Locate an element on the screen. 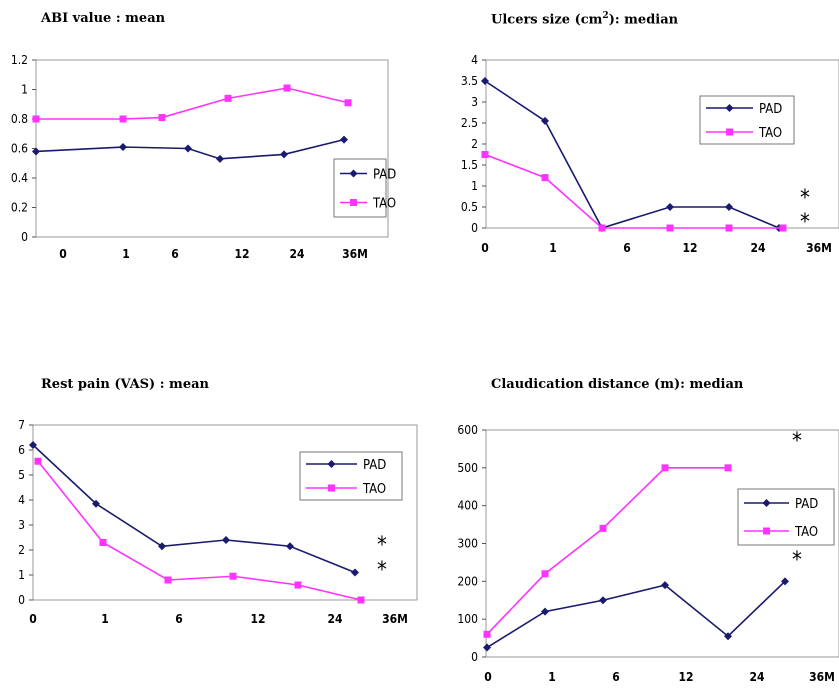  ulcer-title-sup: 2 is located at coordinates (605, 16).